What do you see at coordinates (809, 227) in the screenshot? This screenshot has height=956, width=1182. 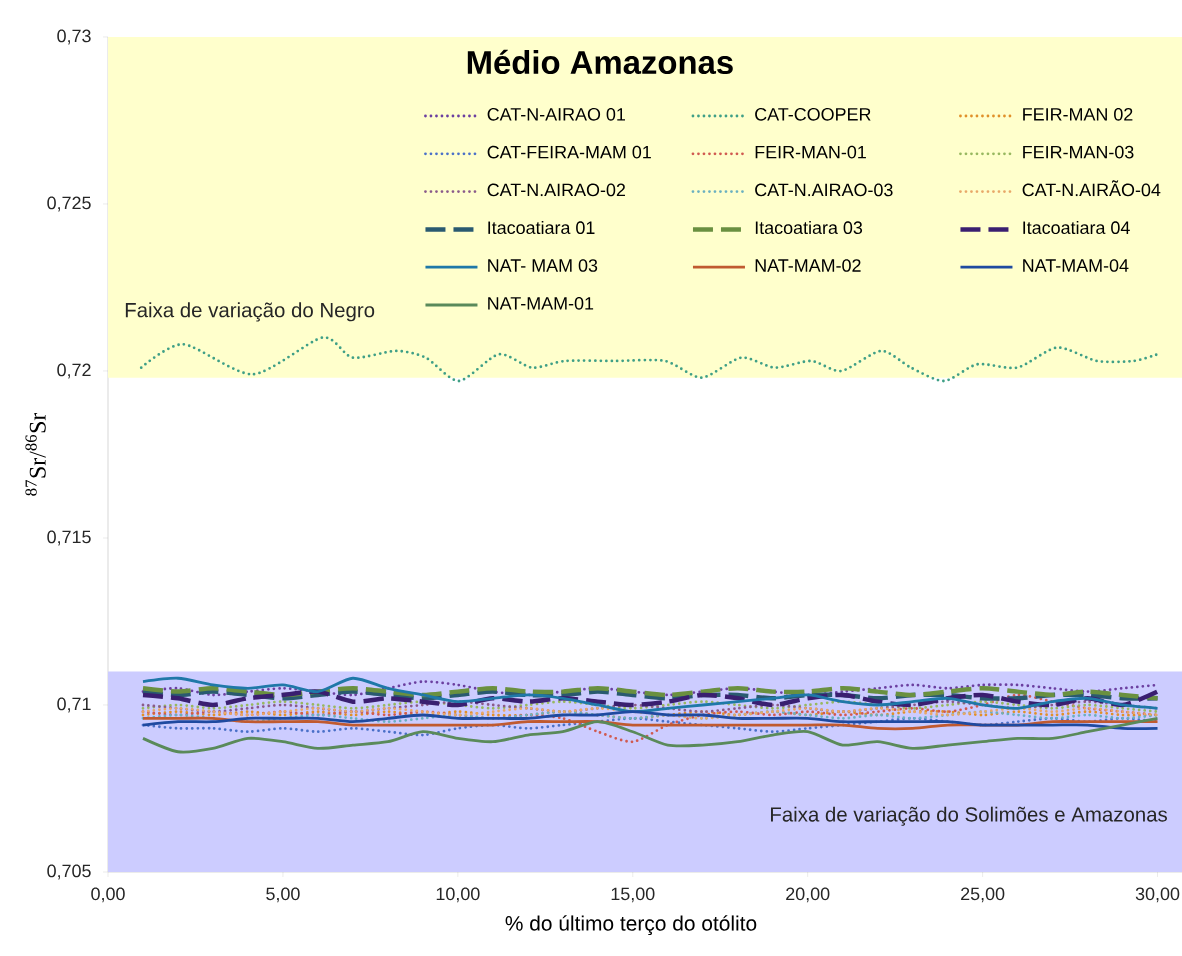 I see `legend-label: Itacoatiara 03` at bounding box center [809, 227].